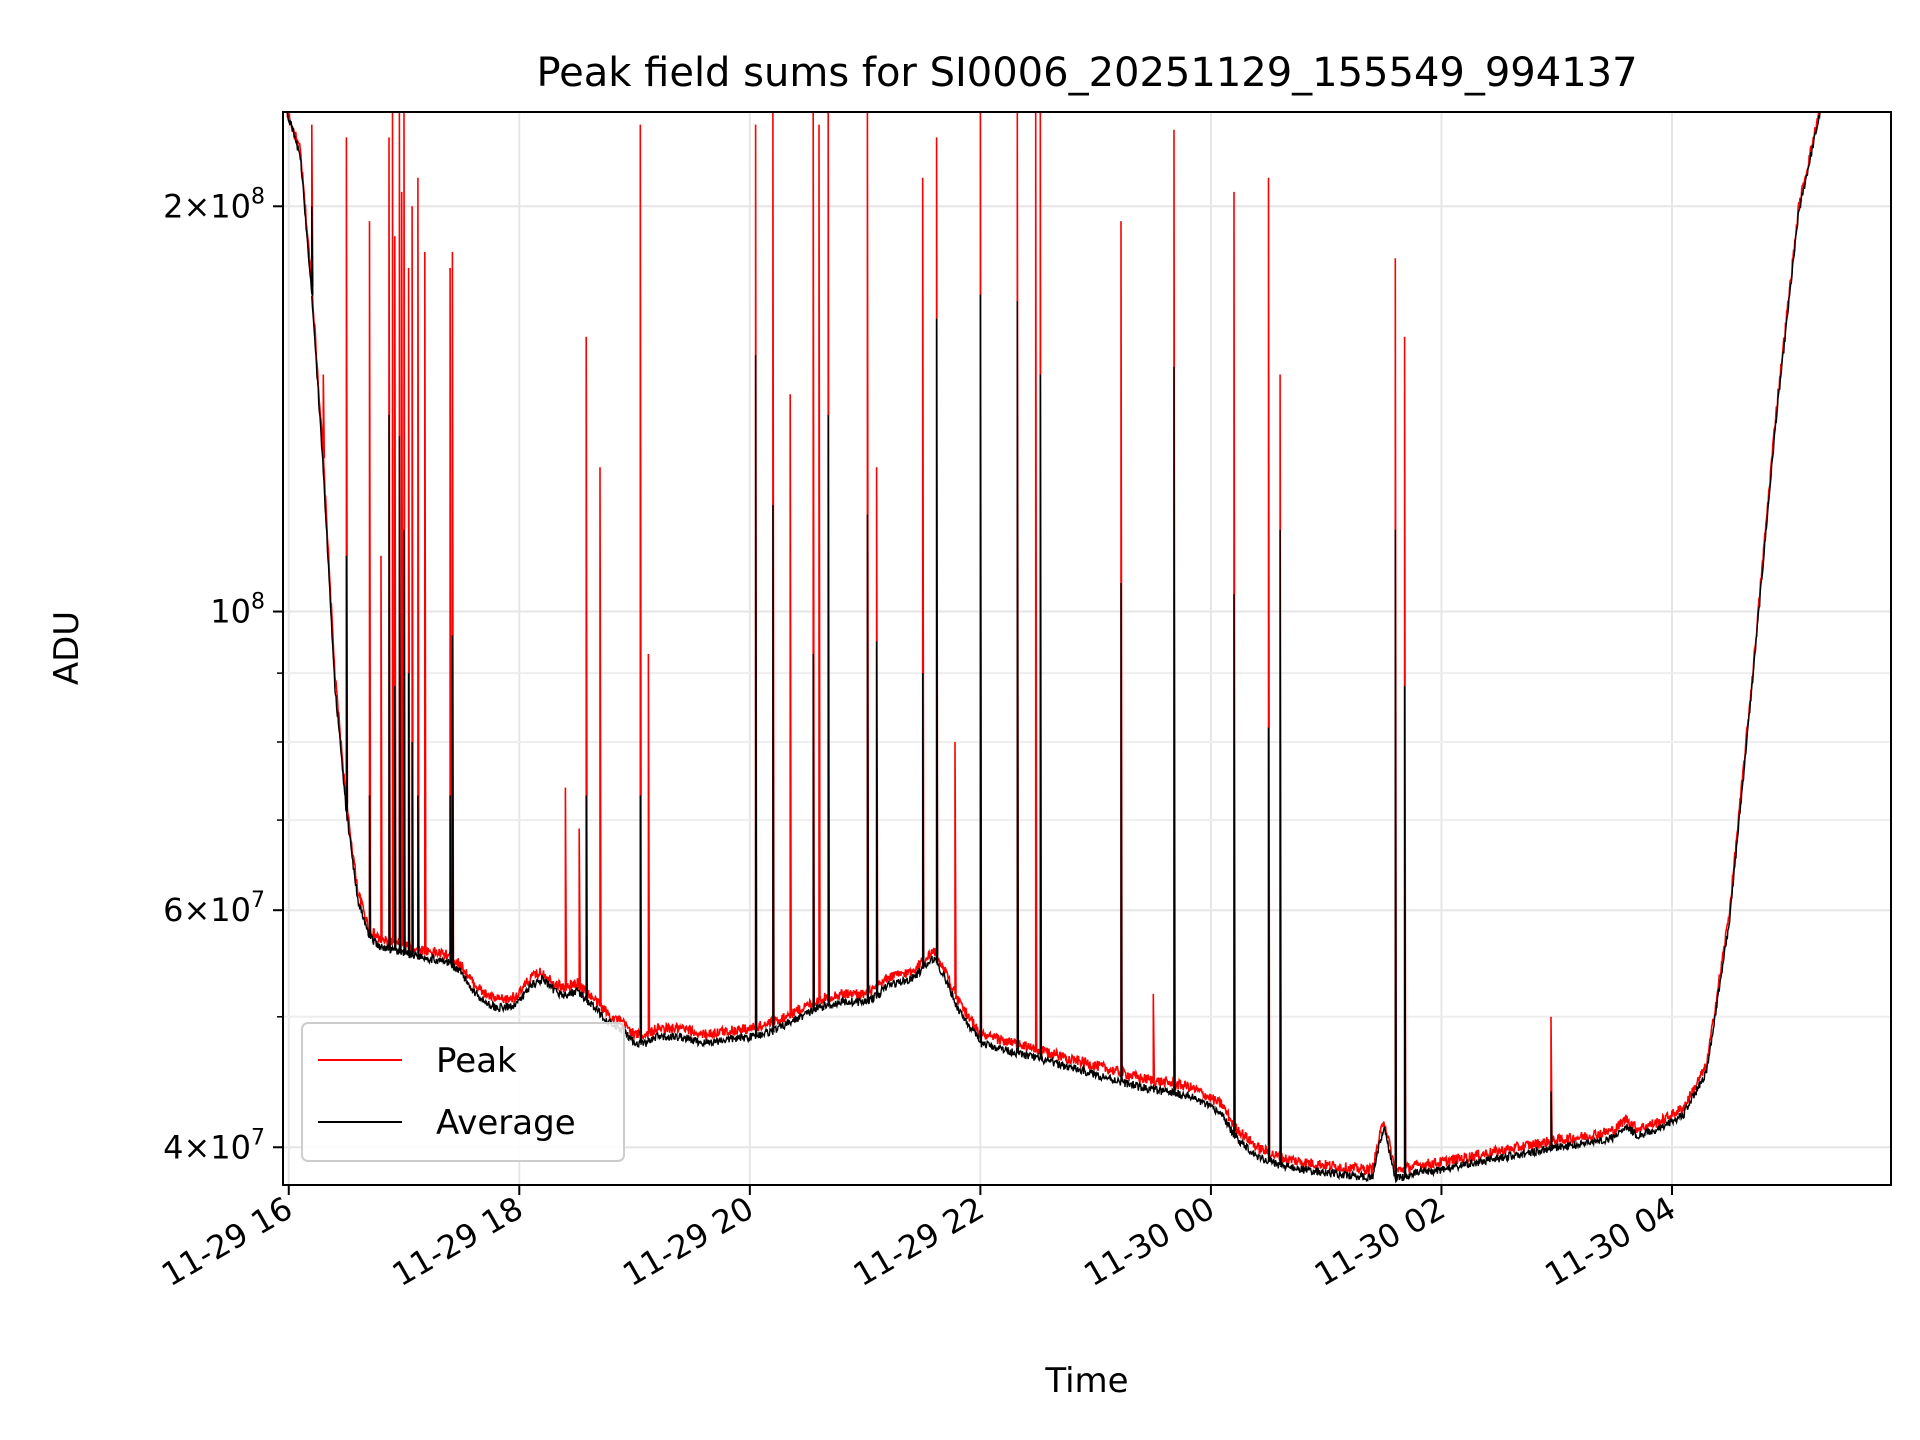  What do you see at coordinates (214, 1145) in the screenshot?
I see `y-tick-label: 4×107` at bounding box center [214, 1145].